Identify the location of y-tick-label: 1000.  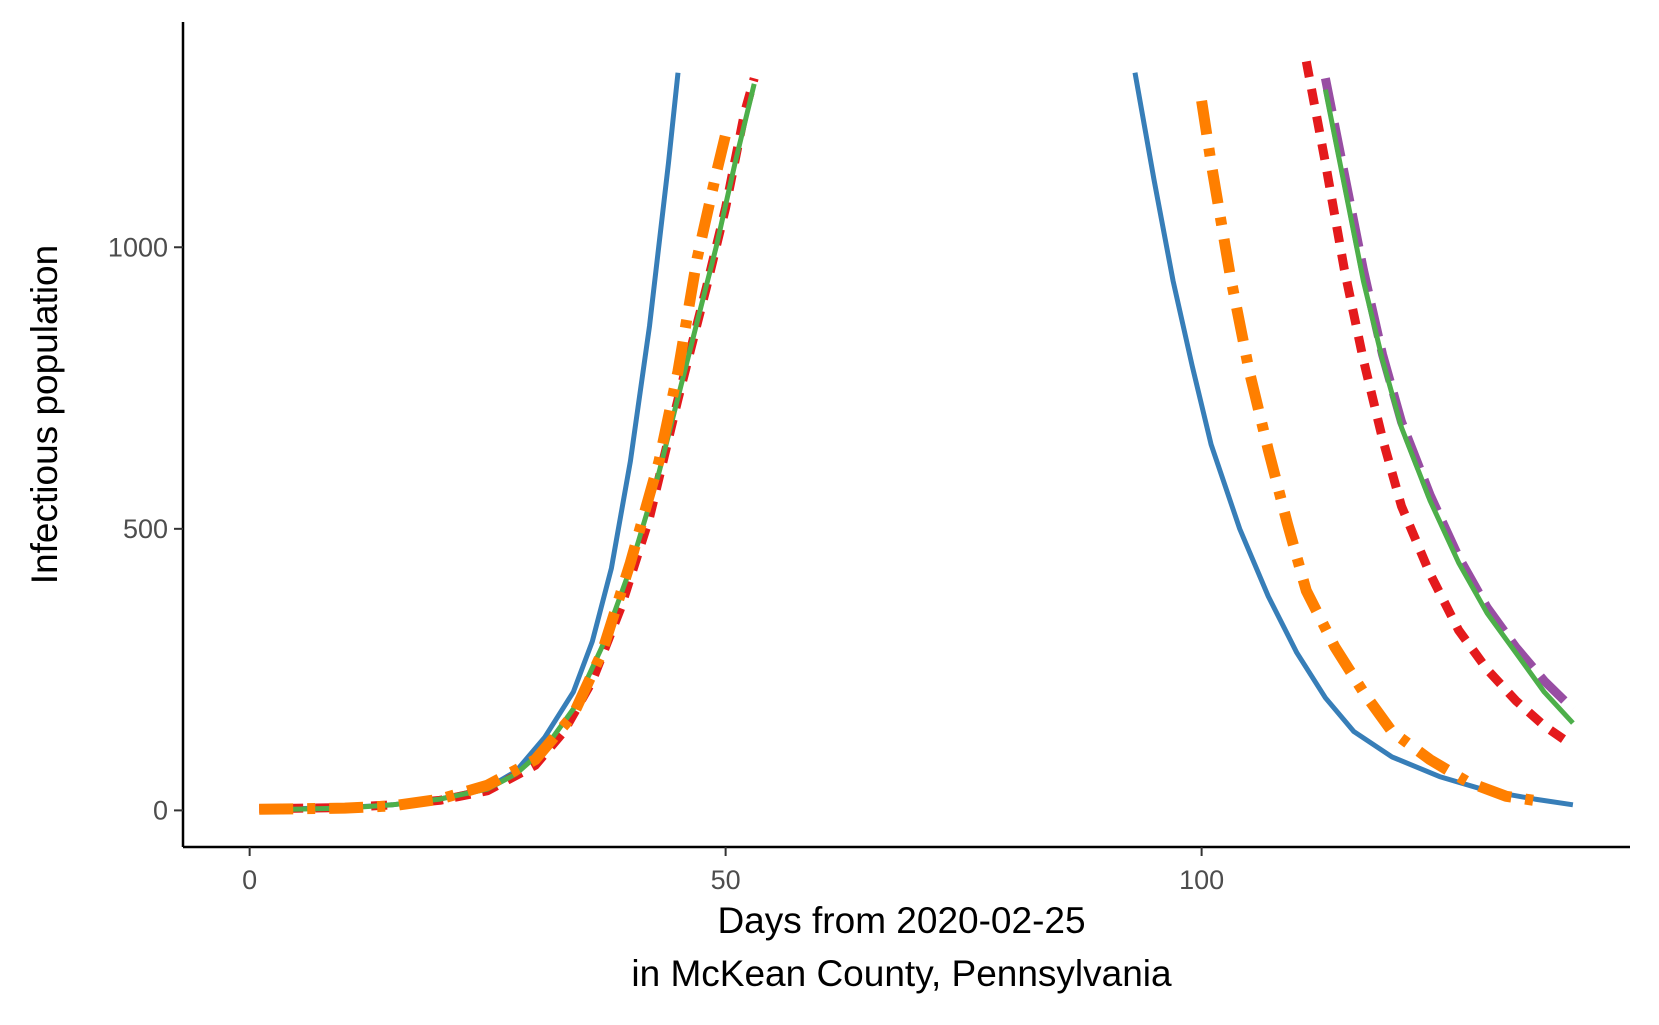
(138, 247).